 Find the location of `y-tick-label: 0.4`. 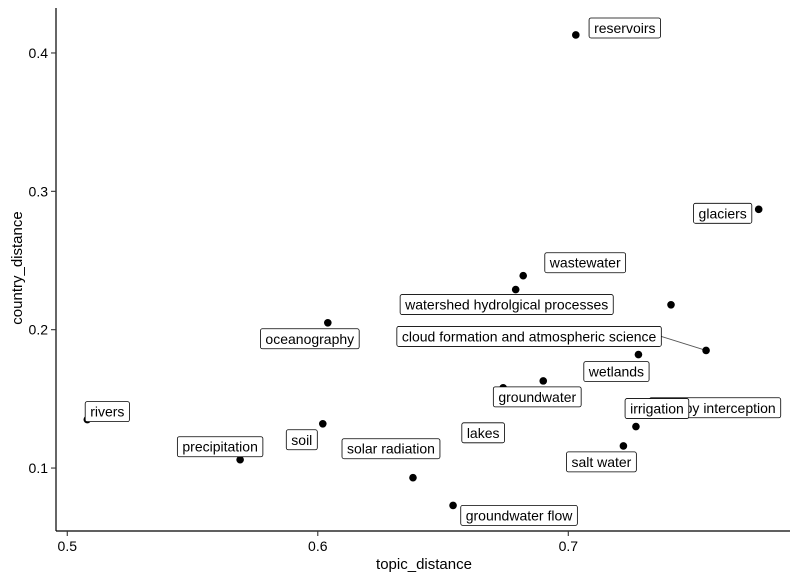

y-tick-label: 0.4 is located at coordinates (39, 53).